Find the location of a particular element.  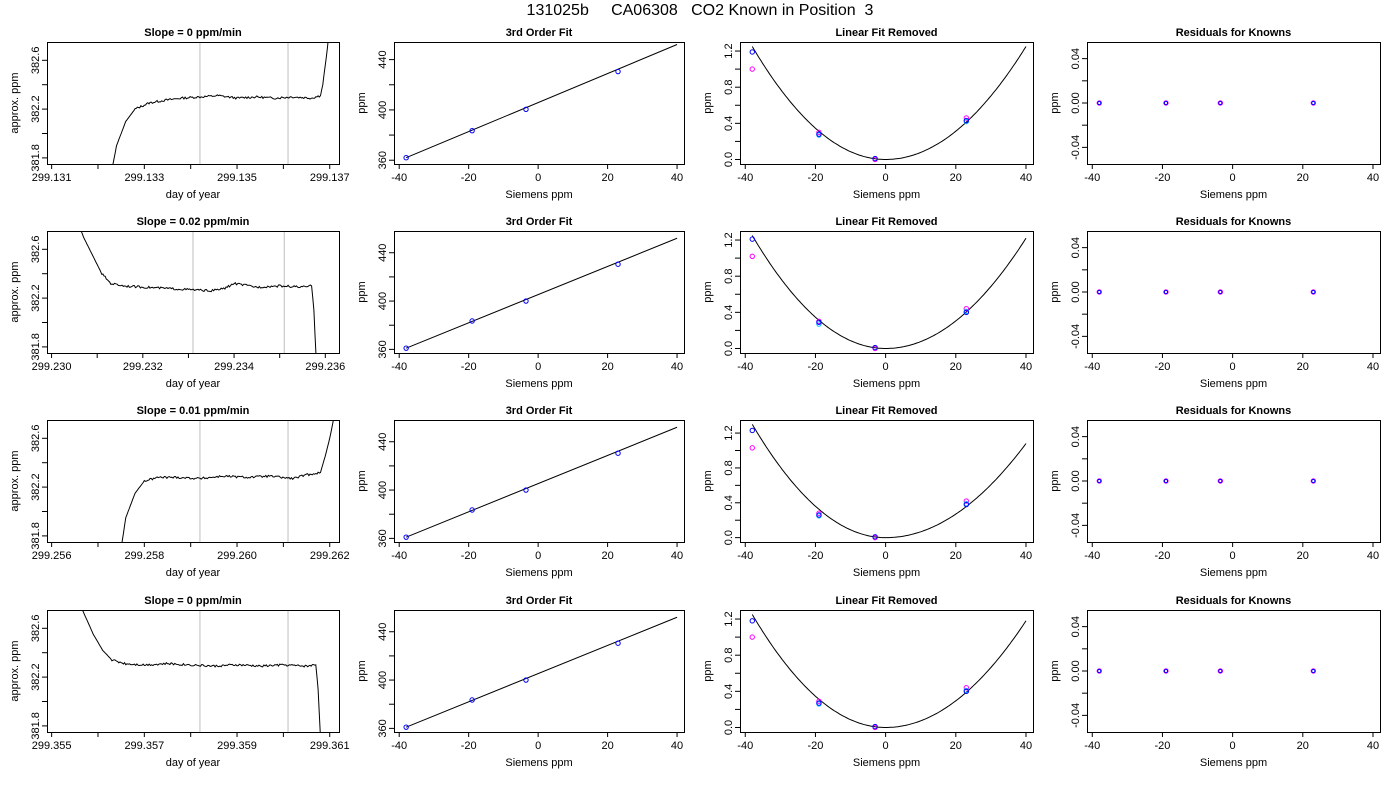

panel-title: Slope = 0 ppm/min is located at coordinates (193, 601).